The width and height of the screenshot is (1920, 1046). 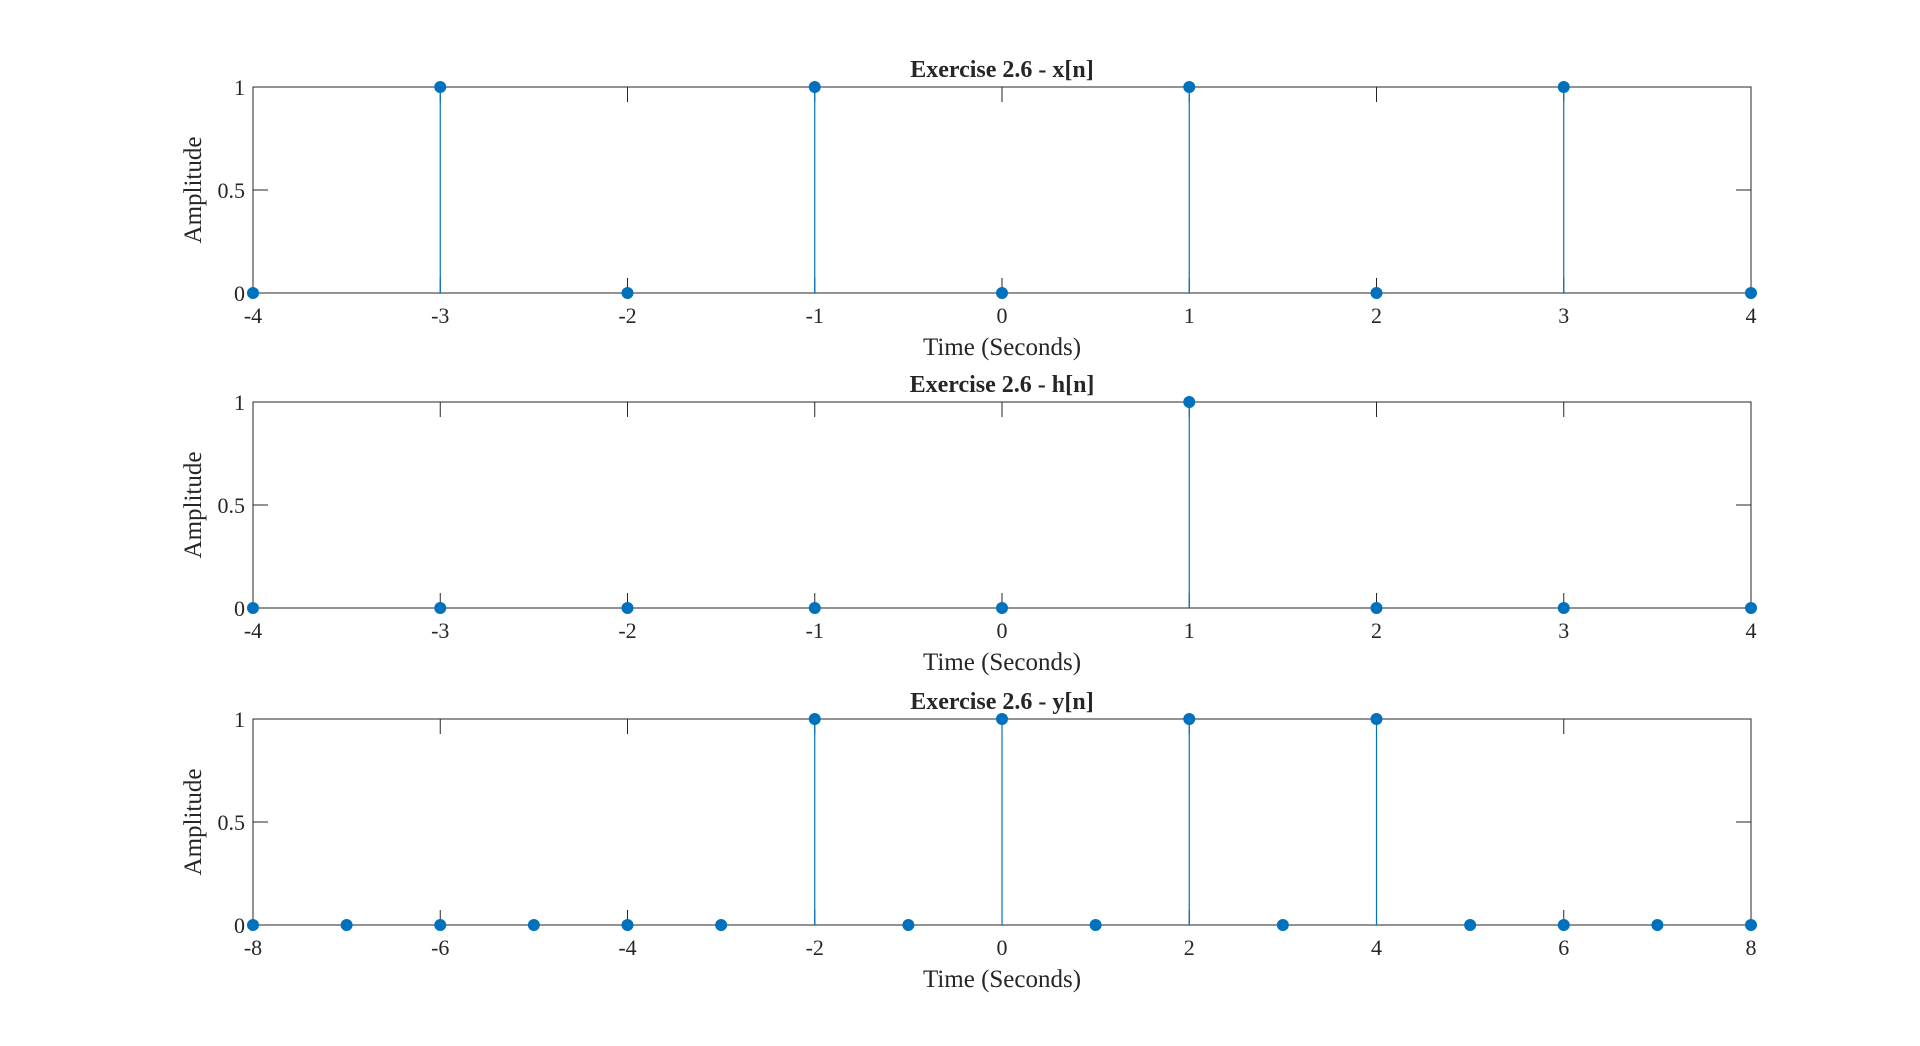 I want to click on x-tick-label: -8, so click(x=253, y=947).